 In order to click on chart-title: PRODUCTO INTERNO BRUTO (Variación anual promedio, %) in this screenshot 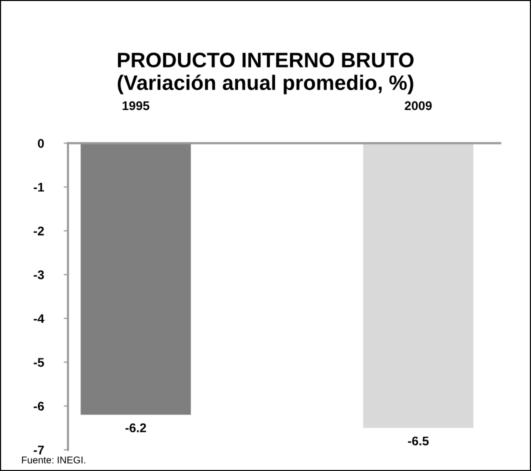, I will do `click(266, 73)`.